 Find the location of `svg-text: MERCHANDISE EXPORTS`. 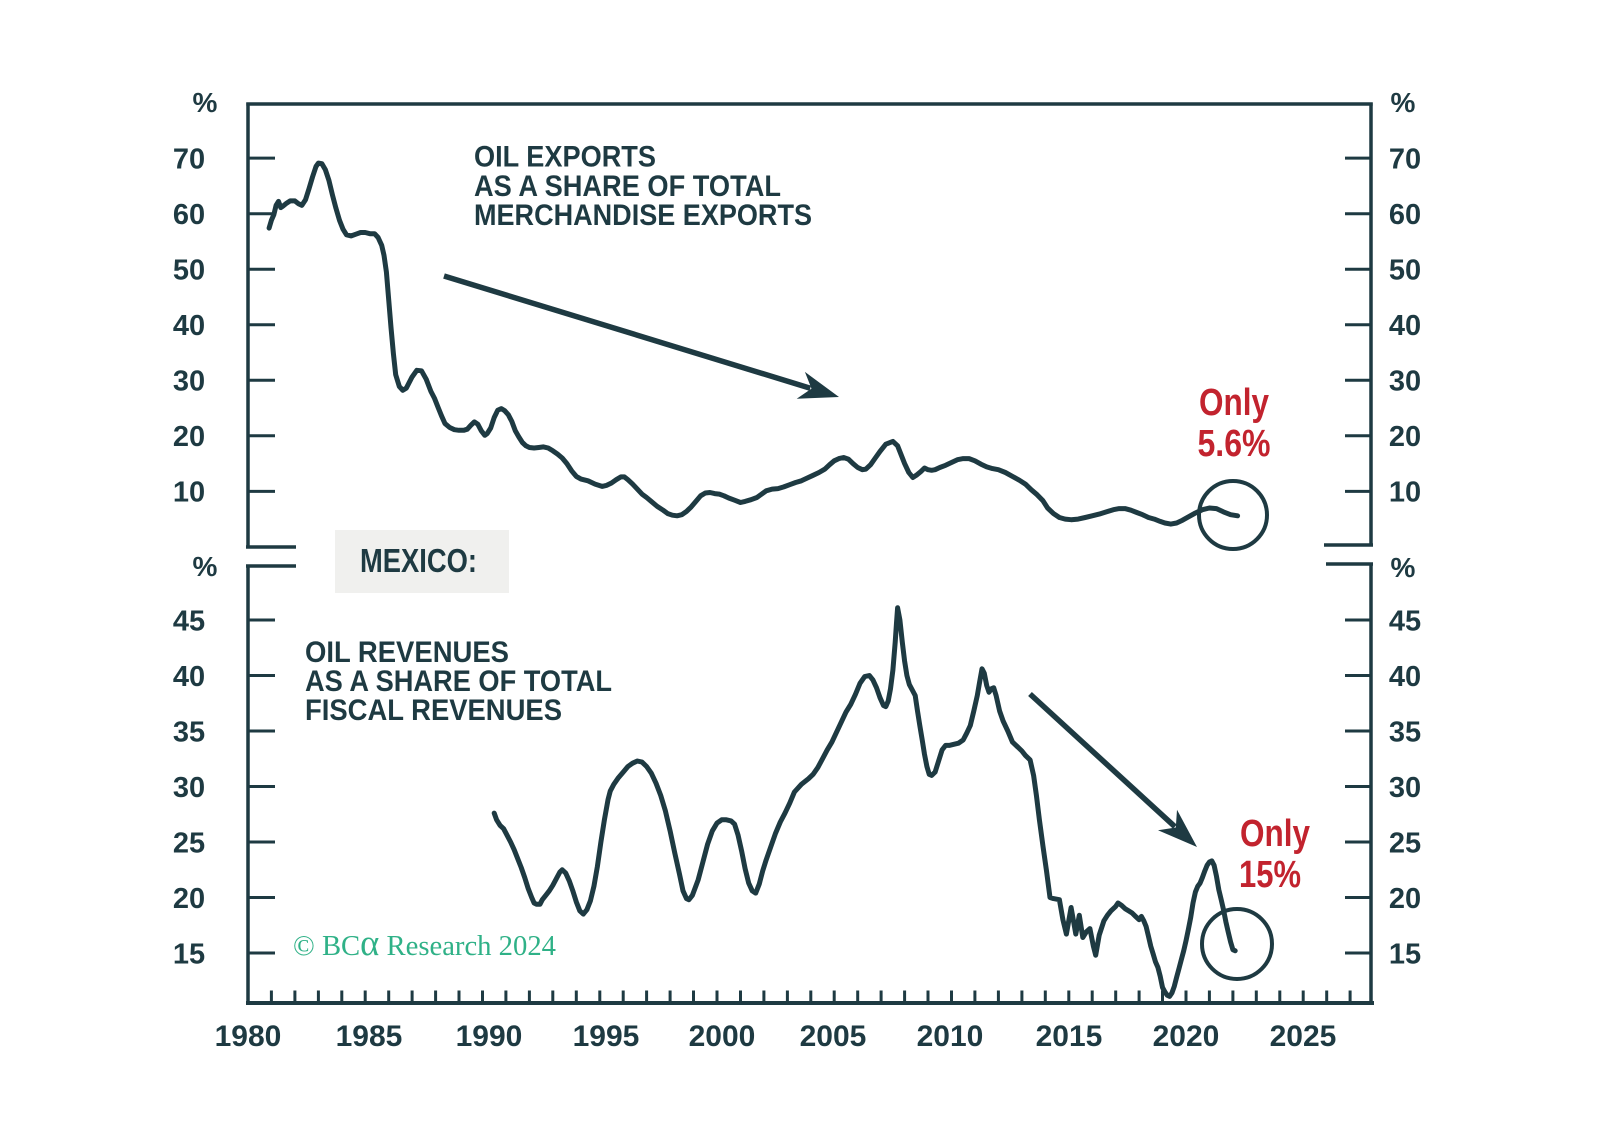

svg-text: MERCHANDISE EXPORTS is located at coordinates (643, 215).